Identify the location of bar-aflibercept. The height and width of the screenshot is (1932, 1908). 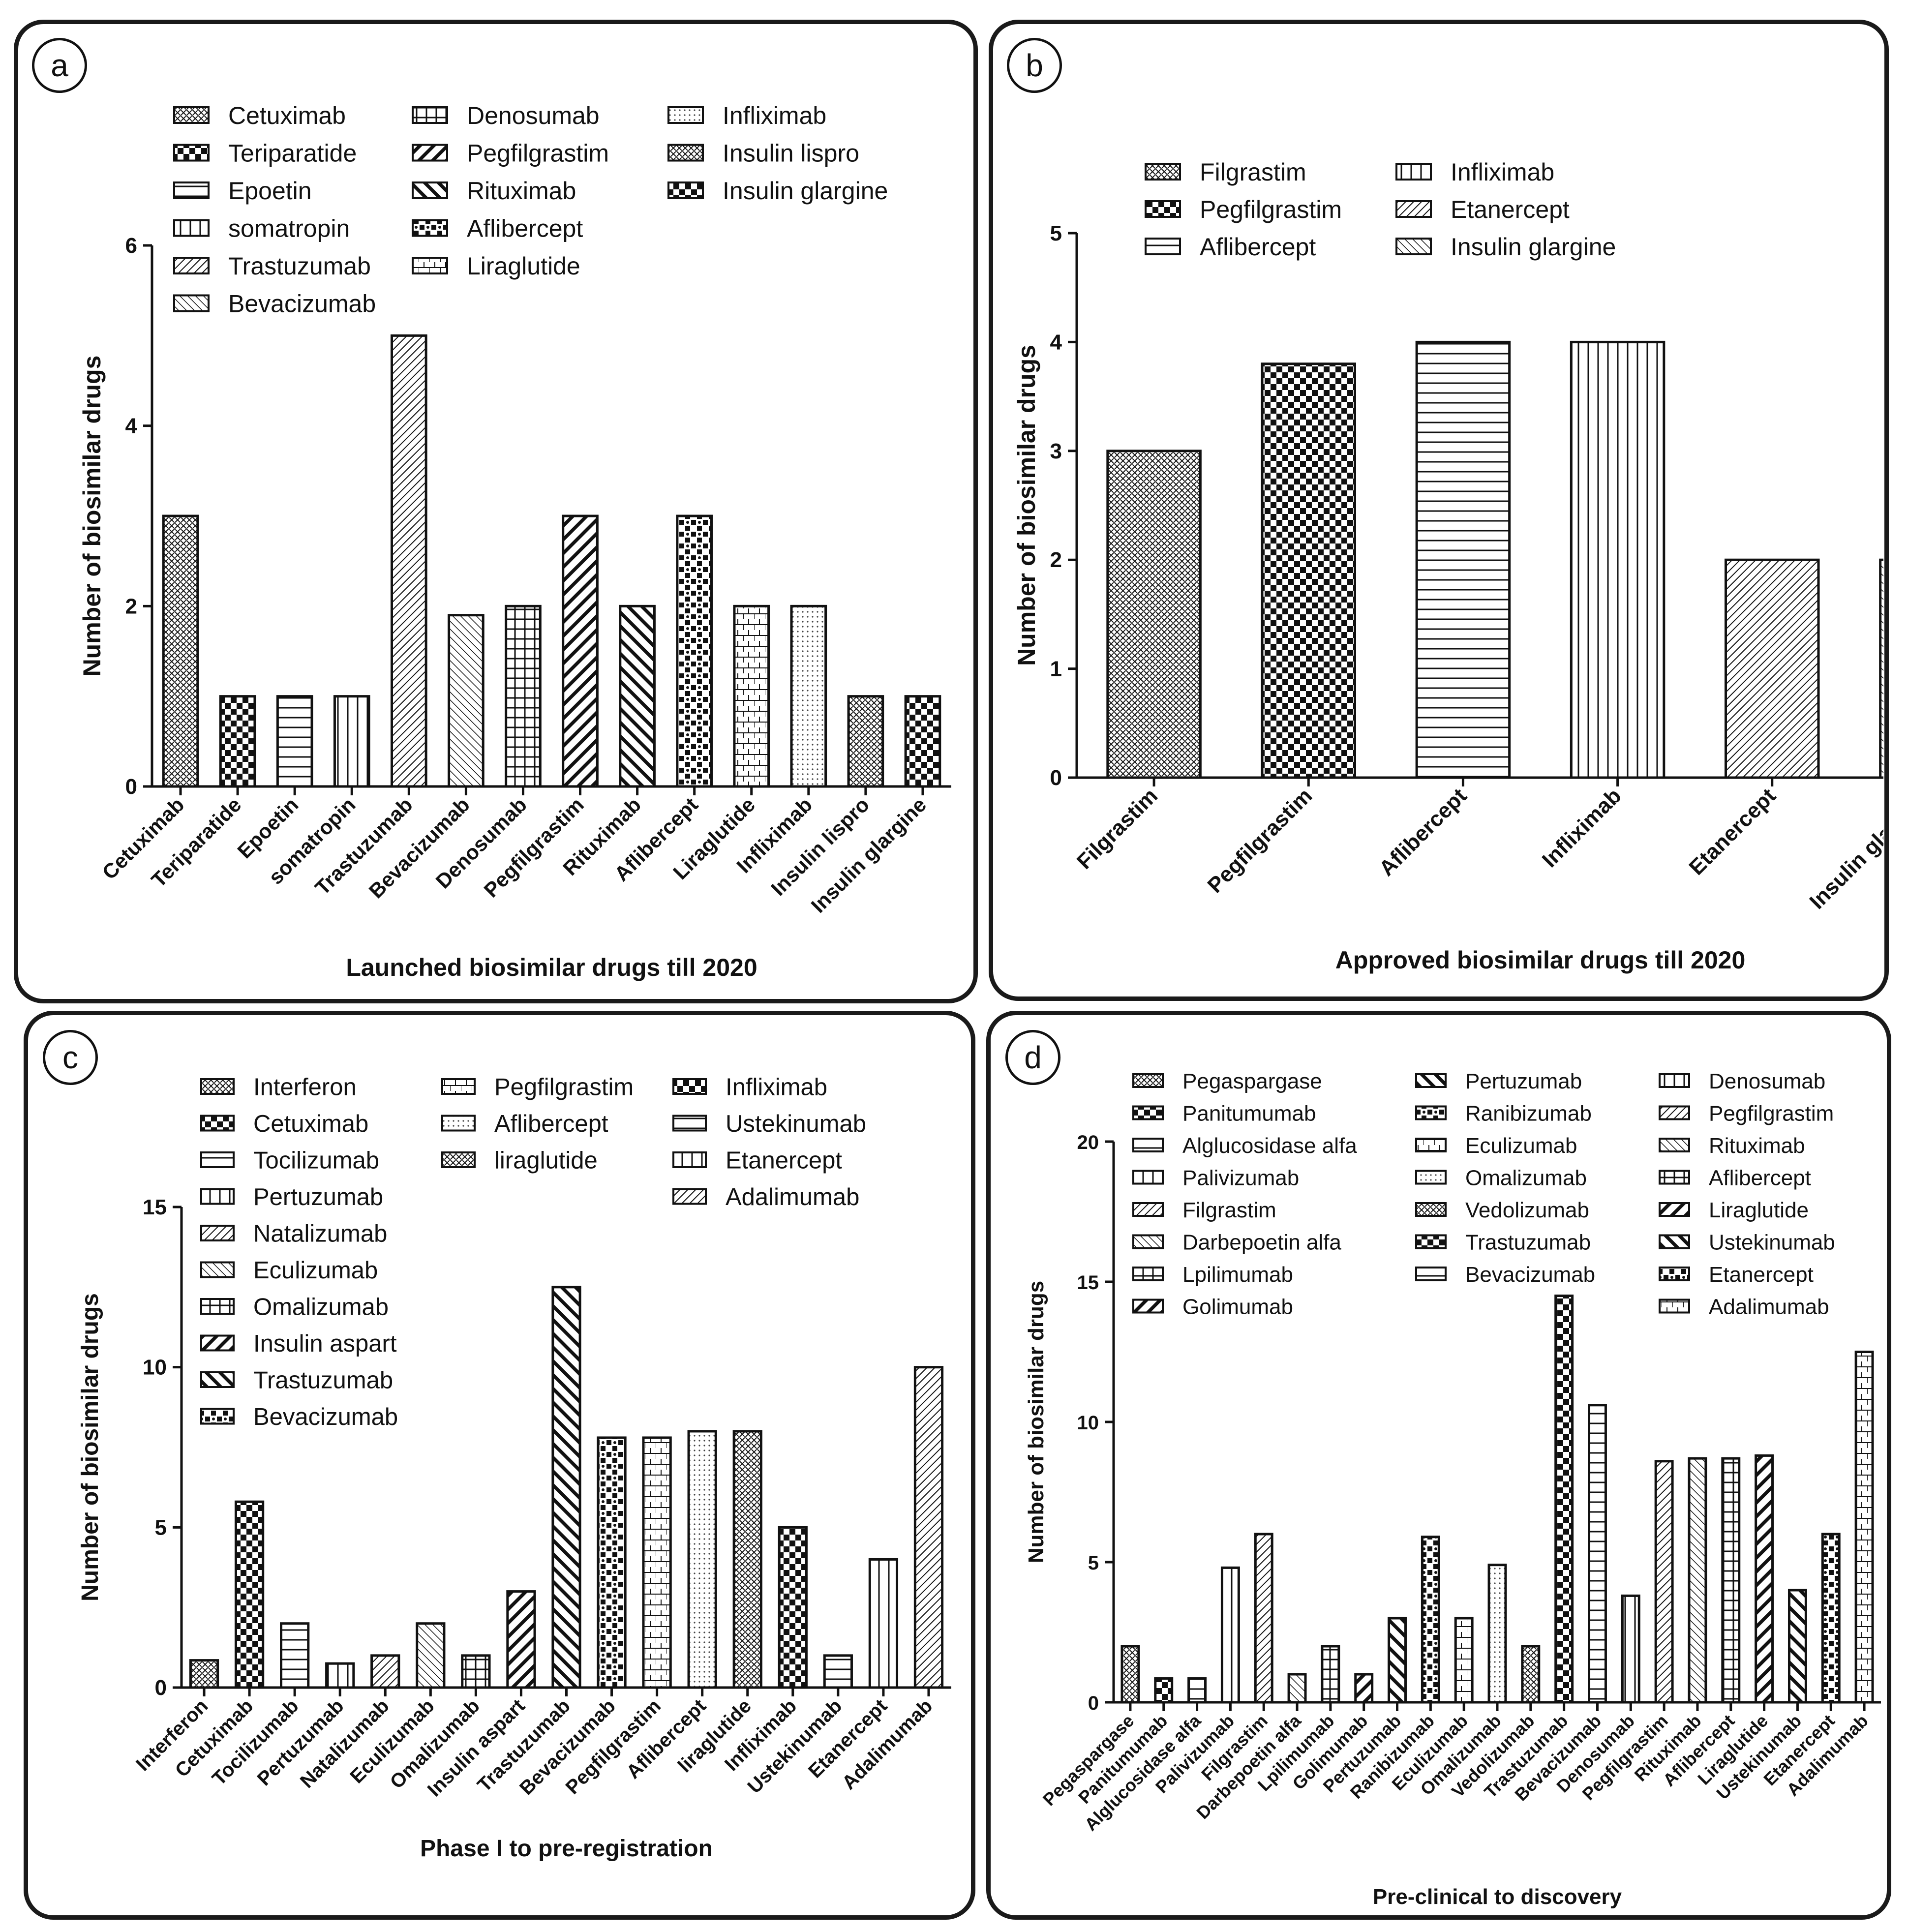
(694, 651).